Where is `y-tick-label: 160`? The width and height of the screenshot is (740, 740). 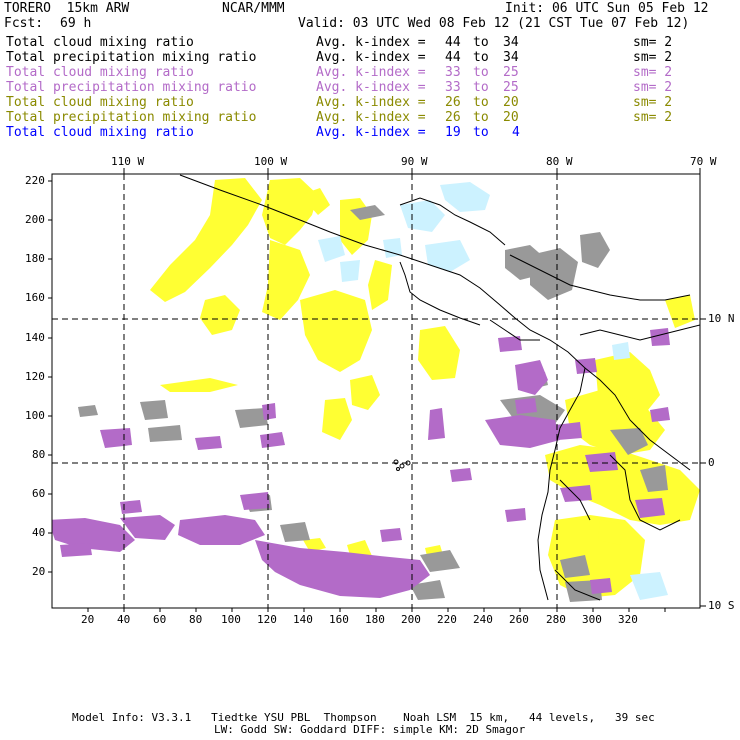
y-tick-label: 160 is located at coordinates (35, 297).